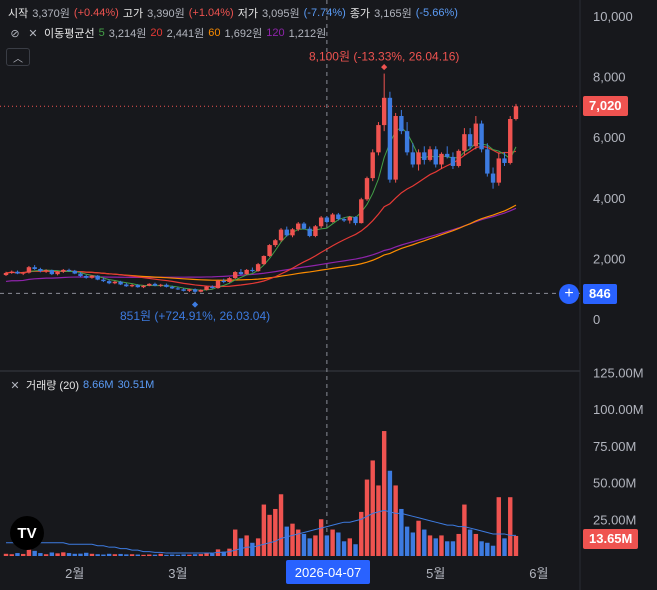  Describe the element at coordinates (609, 258) in the screenshot. I see `price-tick-label: 2,000` at that location.